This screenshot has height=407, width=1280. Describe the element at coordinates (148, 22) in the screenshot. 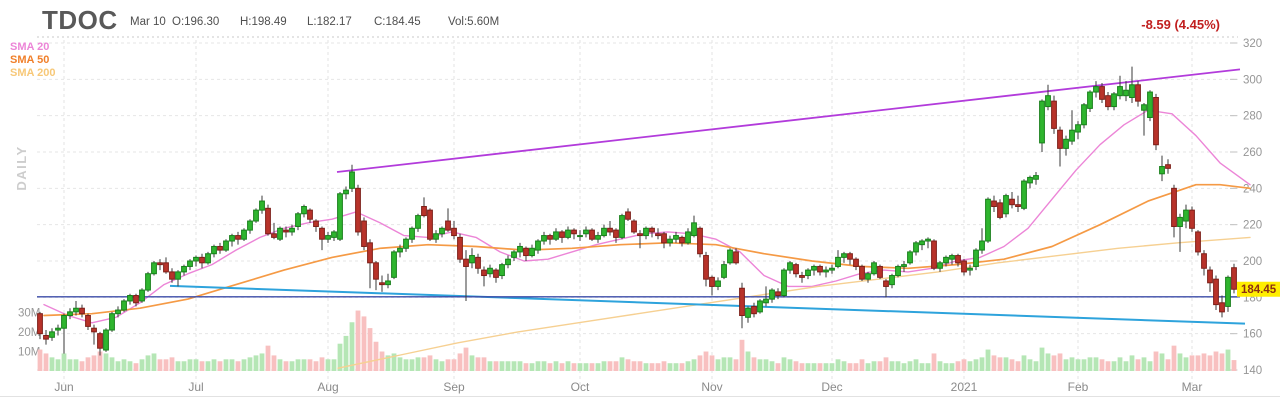

I see `readout-date: Mar 10` at that location.